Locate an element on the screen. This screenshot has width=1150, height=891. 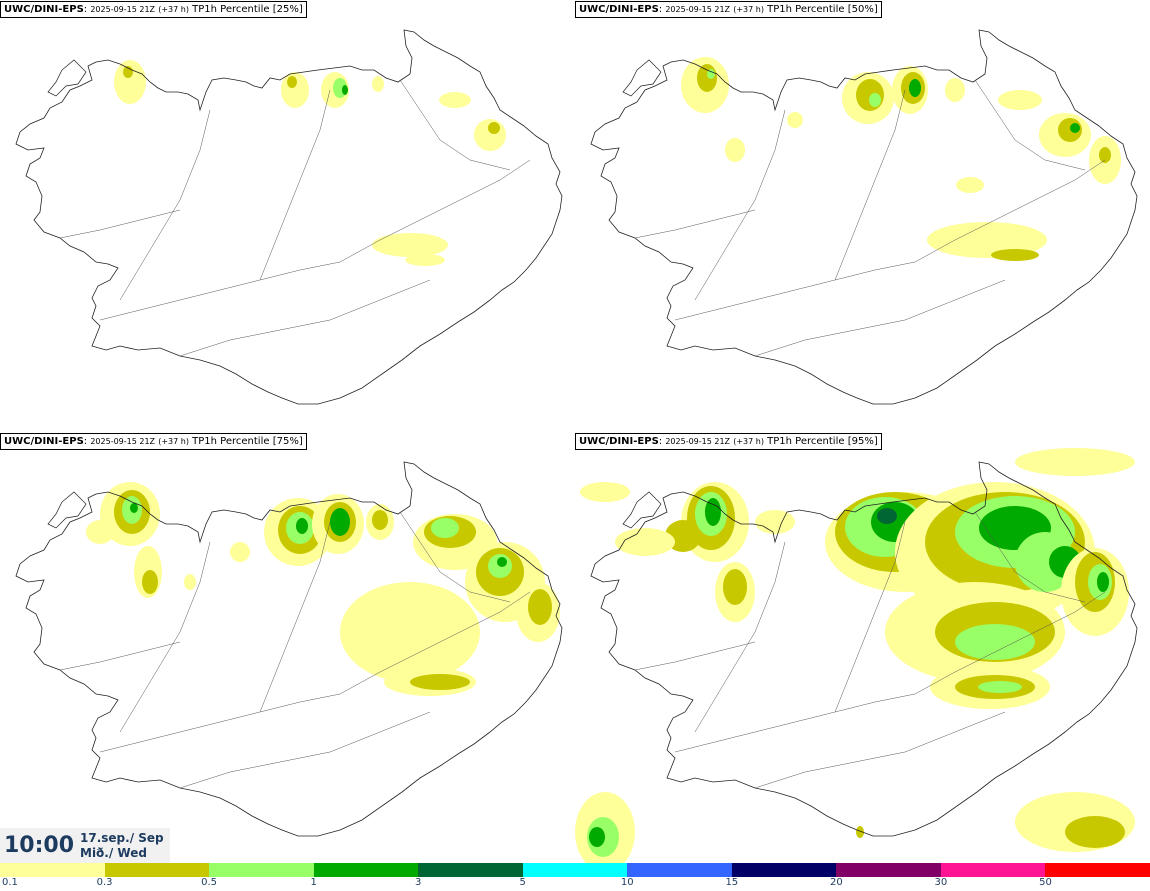
colorbar-label: 50 is located at coordinates (1045, 882).